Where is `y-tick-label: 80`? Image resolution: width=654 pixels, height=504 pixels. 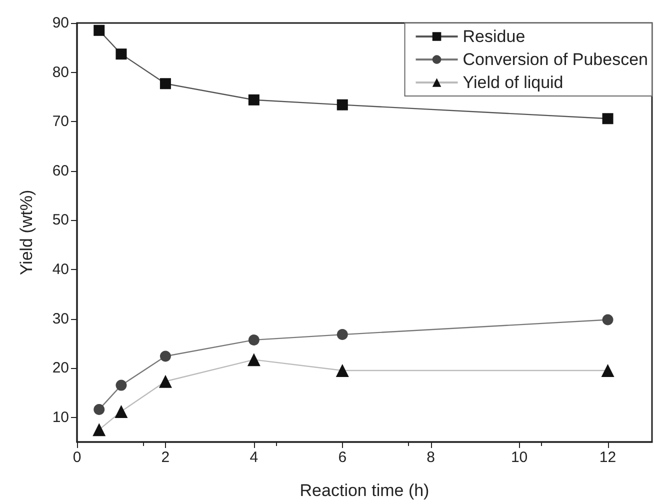
y-tick-label: 80 is located at coordinates (60, 72).